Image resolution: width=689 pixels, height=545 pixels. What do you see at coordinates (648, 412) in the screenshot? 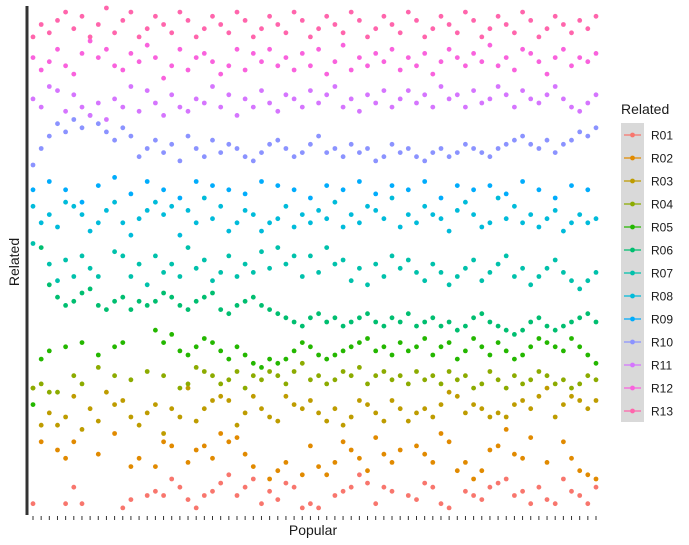
I see `legend-item: R13` at bounding box center [648, 412].